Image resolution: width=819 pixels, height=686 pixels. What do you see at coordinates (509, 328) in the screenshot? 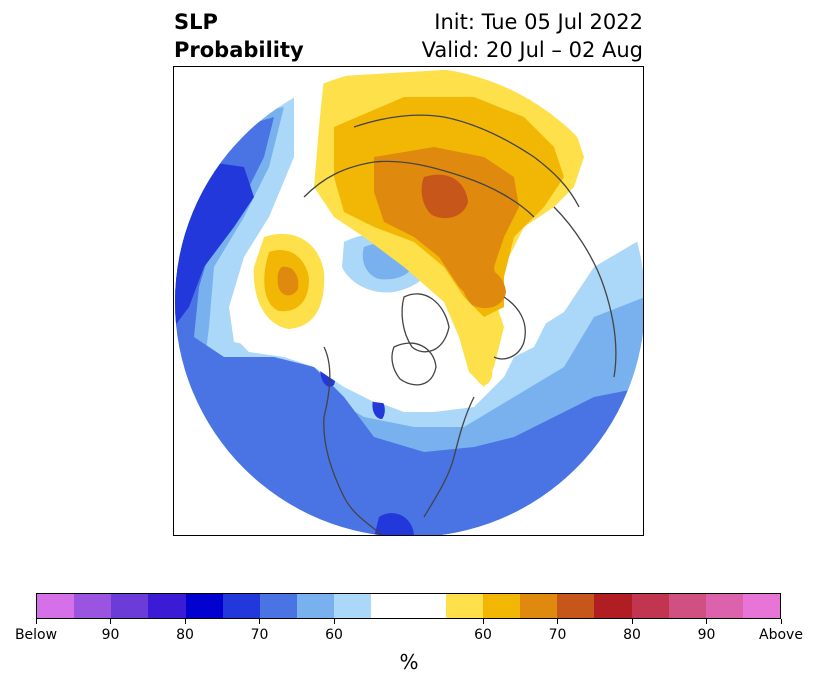
I see `europe-coast` at bounding box center [509, 328].